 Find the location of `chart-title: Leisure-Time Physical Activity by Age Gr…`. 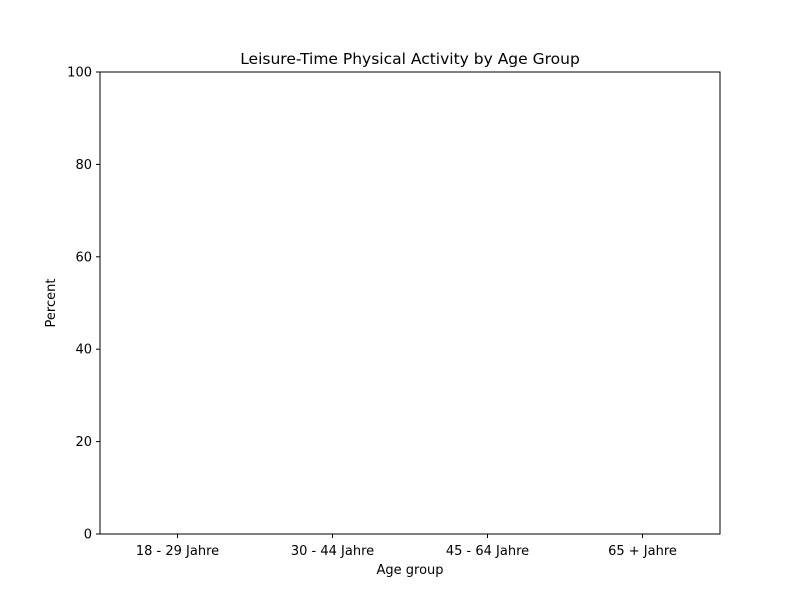

chart-title: Leisure-Time Physical Activity by Age Gr… is located at coordinates (410, 59).